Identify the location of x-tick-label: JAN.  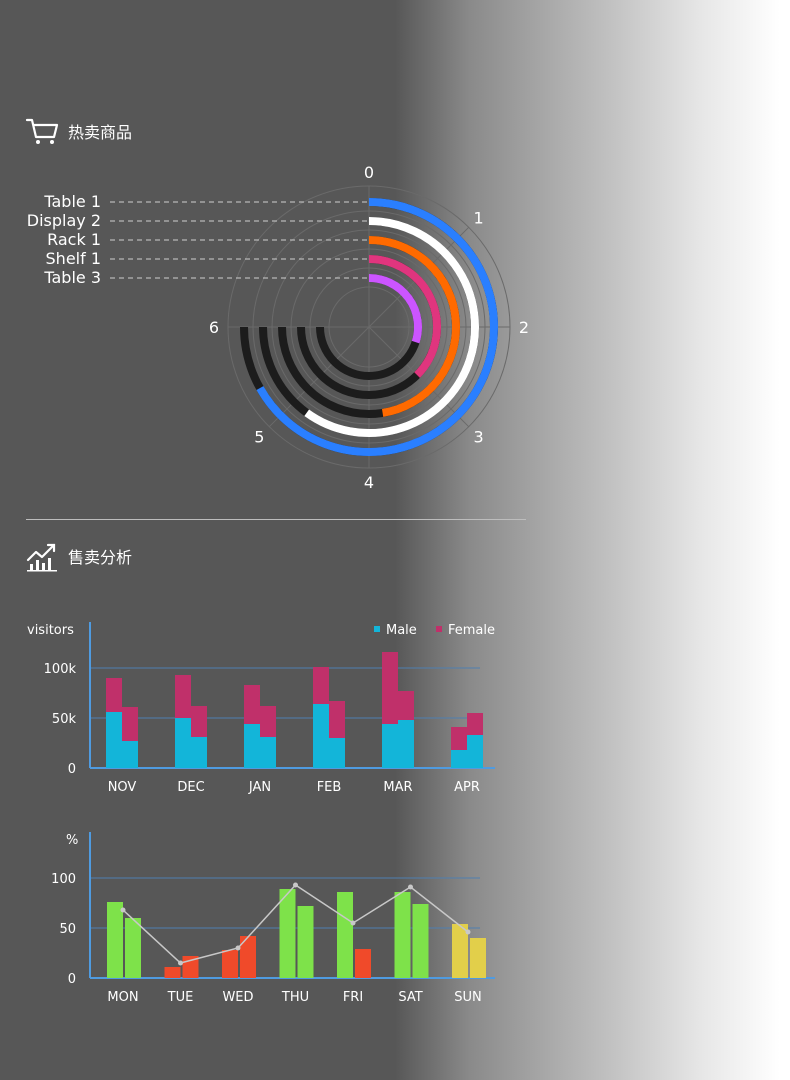
(259, 787).